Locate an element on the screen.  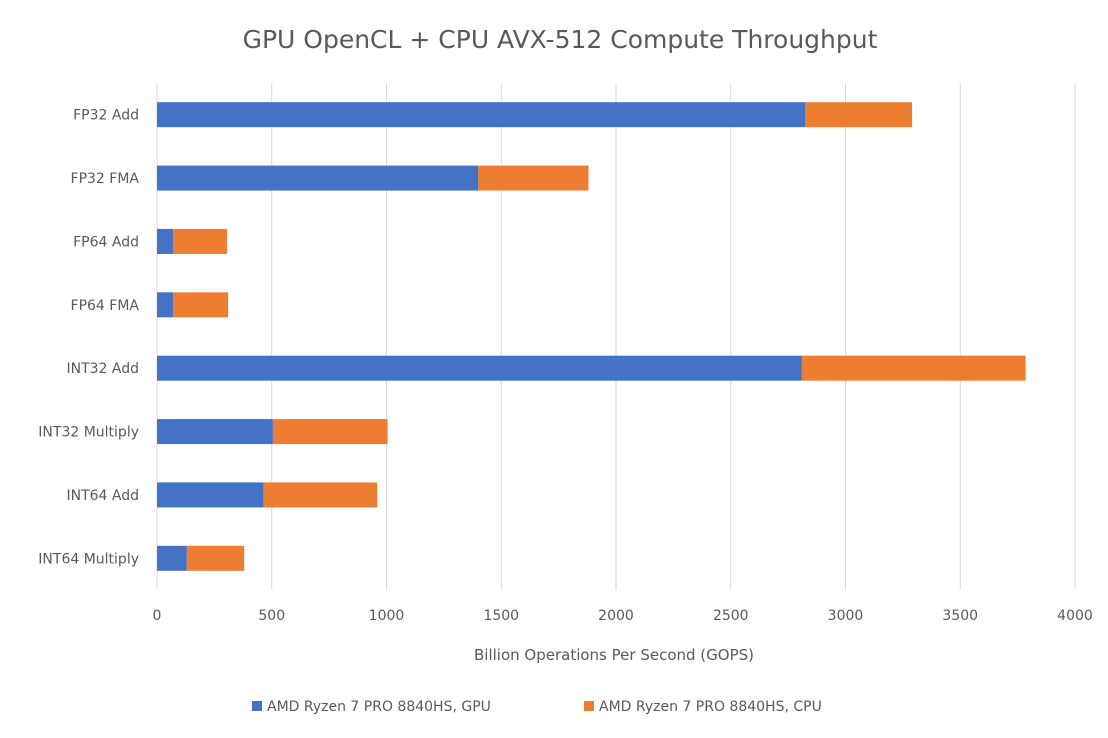
x-axis-title: Billion Operations Per Second (GOPS) is located at coordinates (614, 655).